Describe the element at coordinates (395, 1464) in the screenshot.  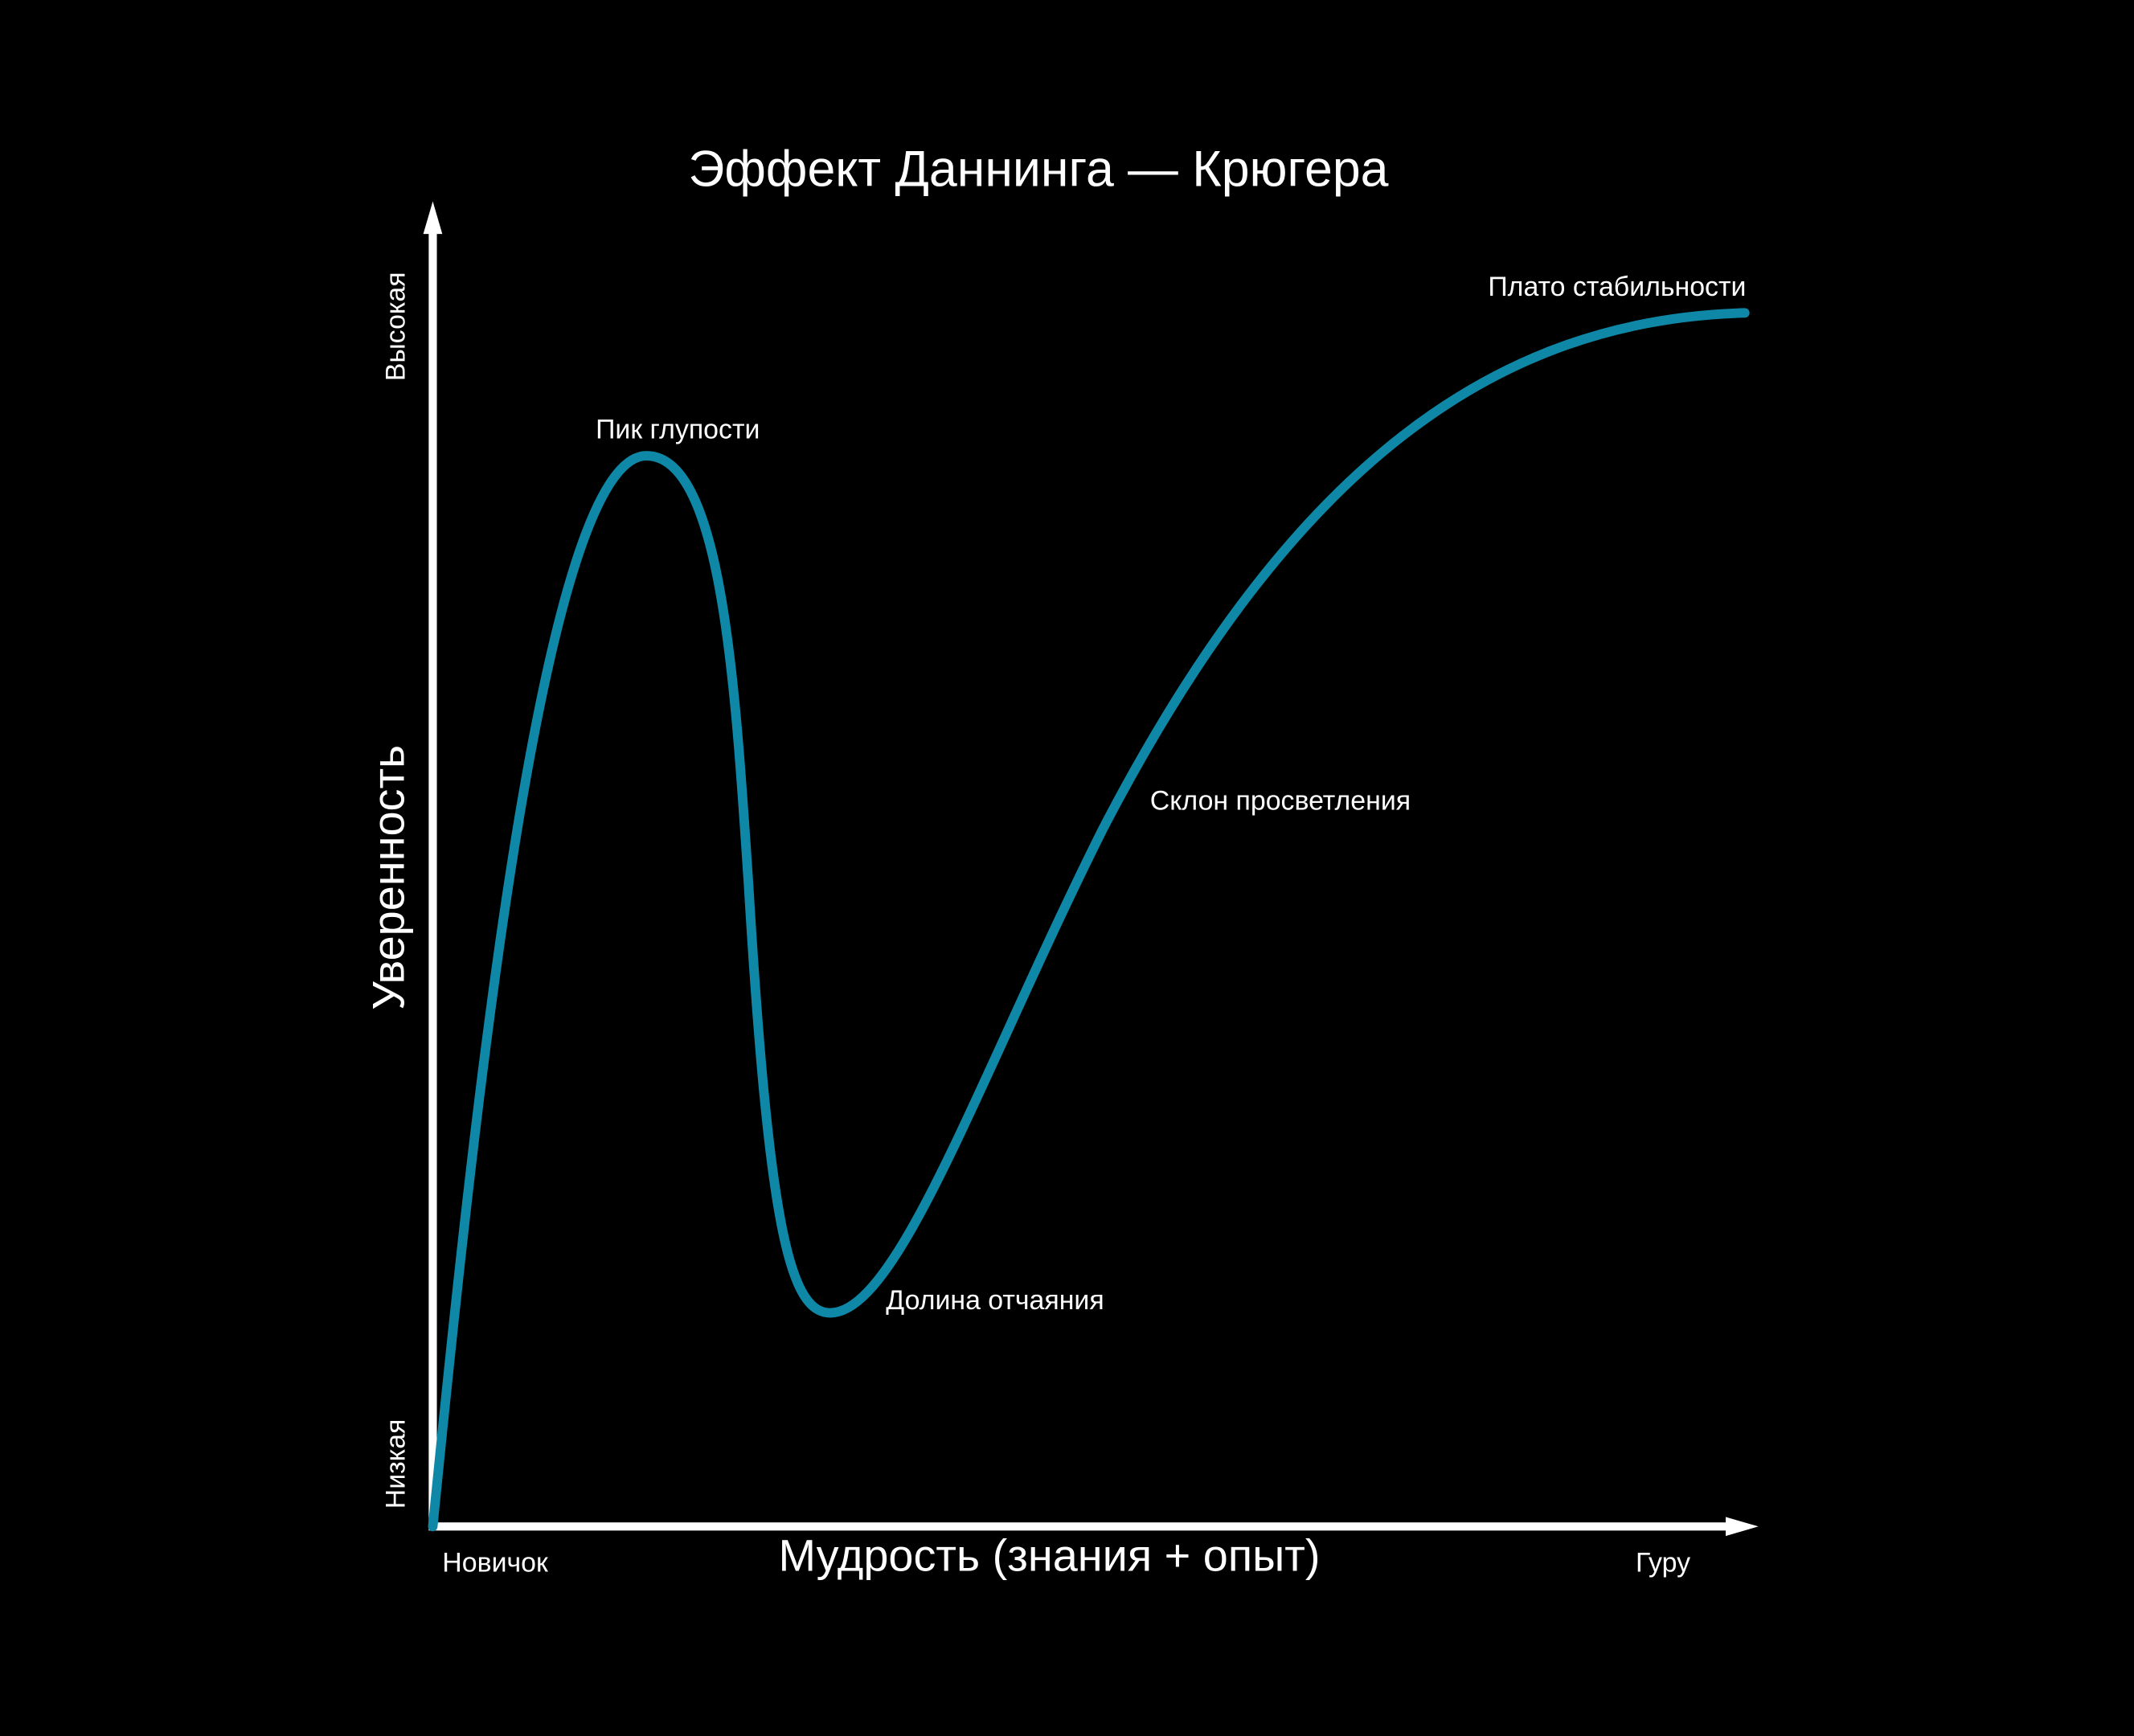
I see `y-low-label: Низкая` at that location.